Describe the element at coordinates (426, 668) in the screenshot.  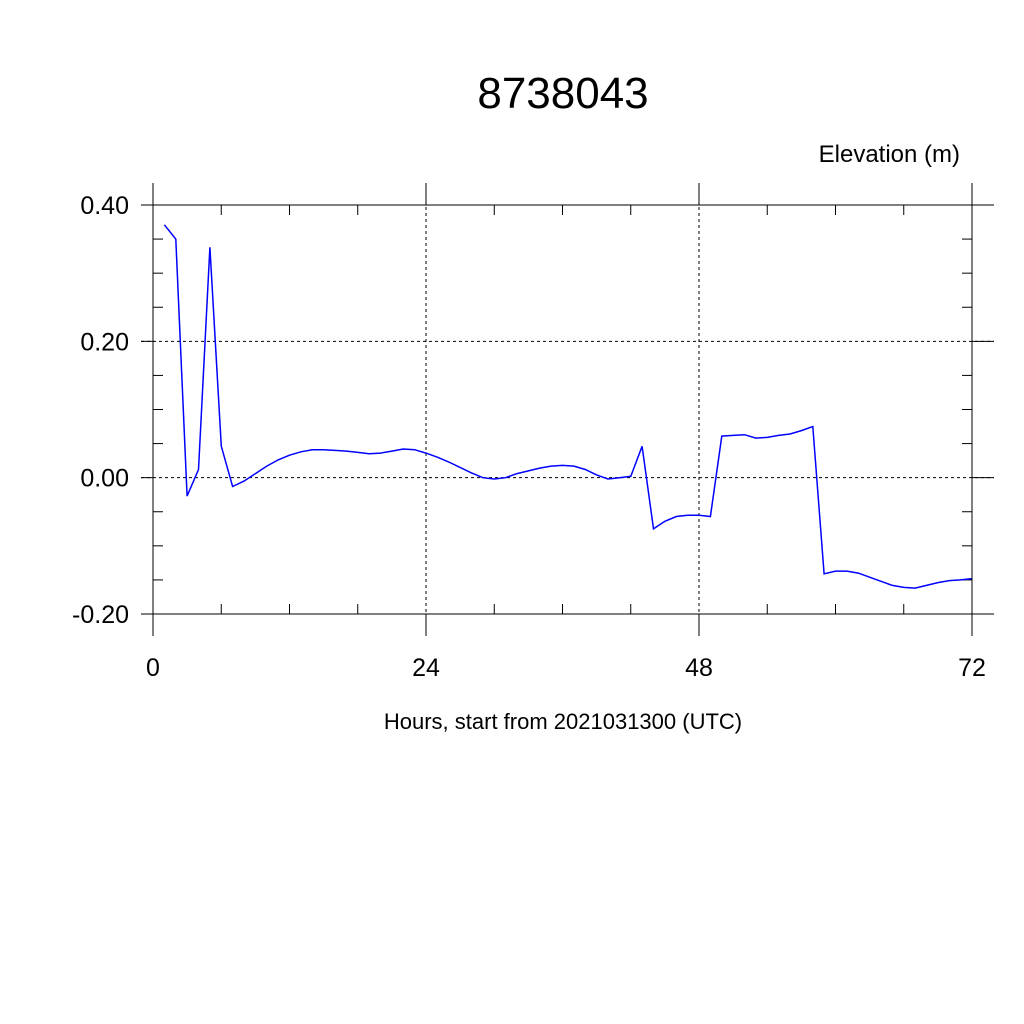
I see `x-tick-label: 24` at that location.